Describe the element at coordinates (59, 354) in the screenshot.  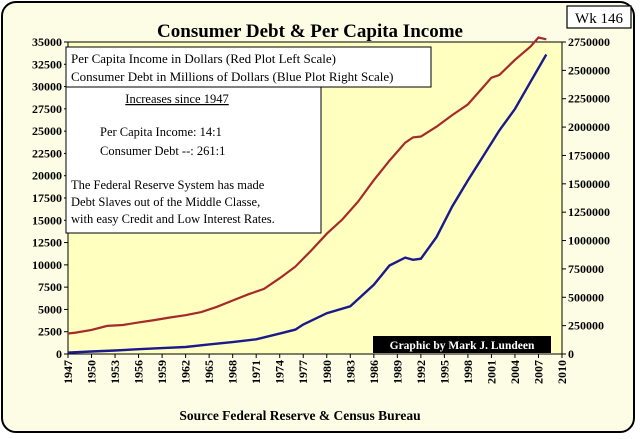
I see `left-tick-label: 0` at that location.